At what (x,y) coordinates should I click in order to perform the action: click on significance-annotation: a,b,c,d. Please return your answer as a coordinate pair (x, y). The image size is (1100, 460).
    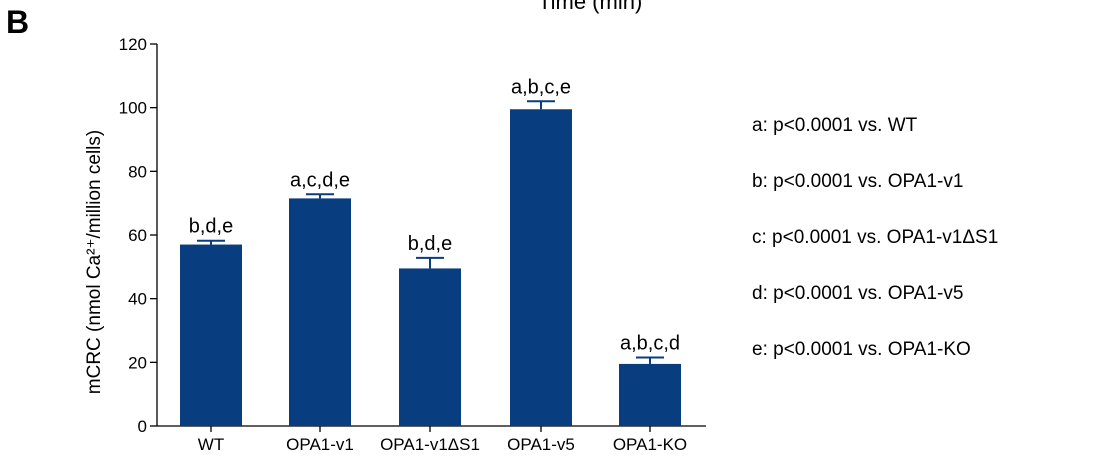
    Looking at the image, I should click on (650, 344).